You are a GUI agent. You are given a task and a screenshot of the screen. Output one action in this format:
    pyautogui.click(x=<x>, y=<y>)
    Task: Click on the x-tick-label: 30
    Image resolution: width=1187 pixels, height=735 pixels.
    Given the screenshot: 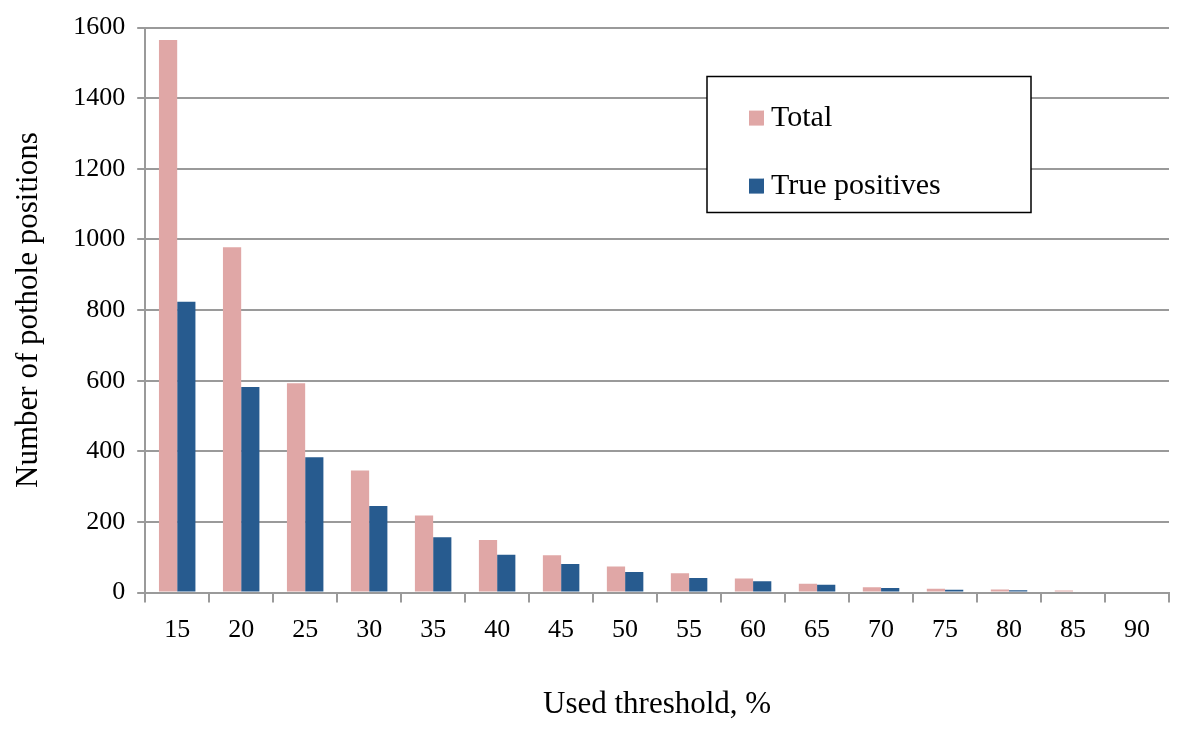 What is the action you would take?
    pyautogui.click(x=369, y=629)
    